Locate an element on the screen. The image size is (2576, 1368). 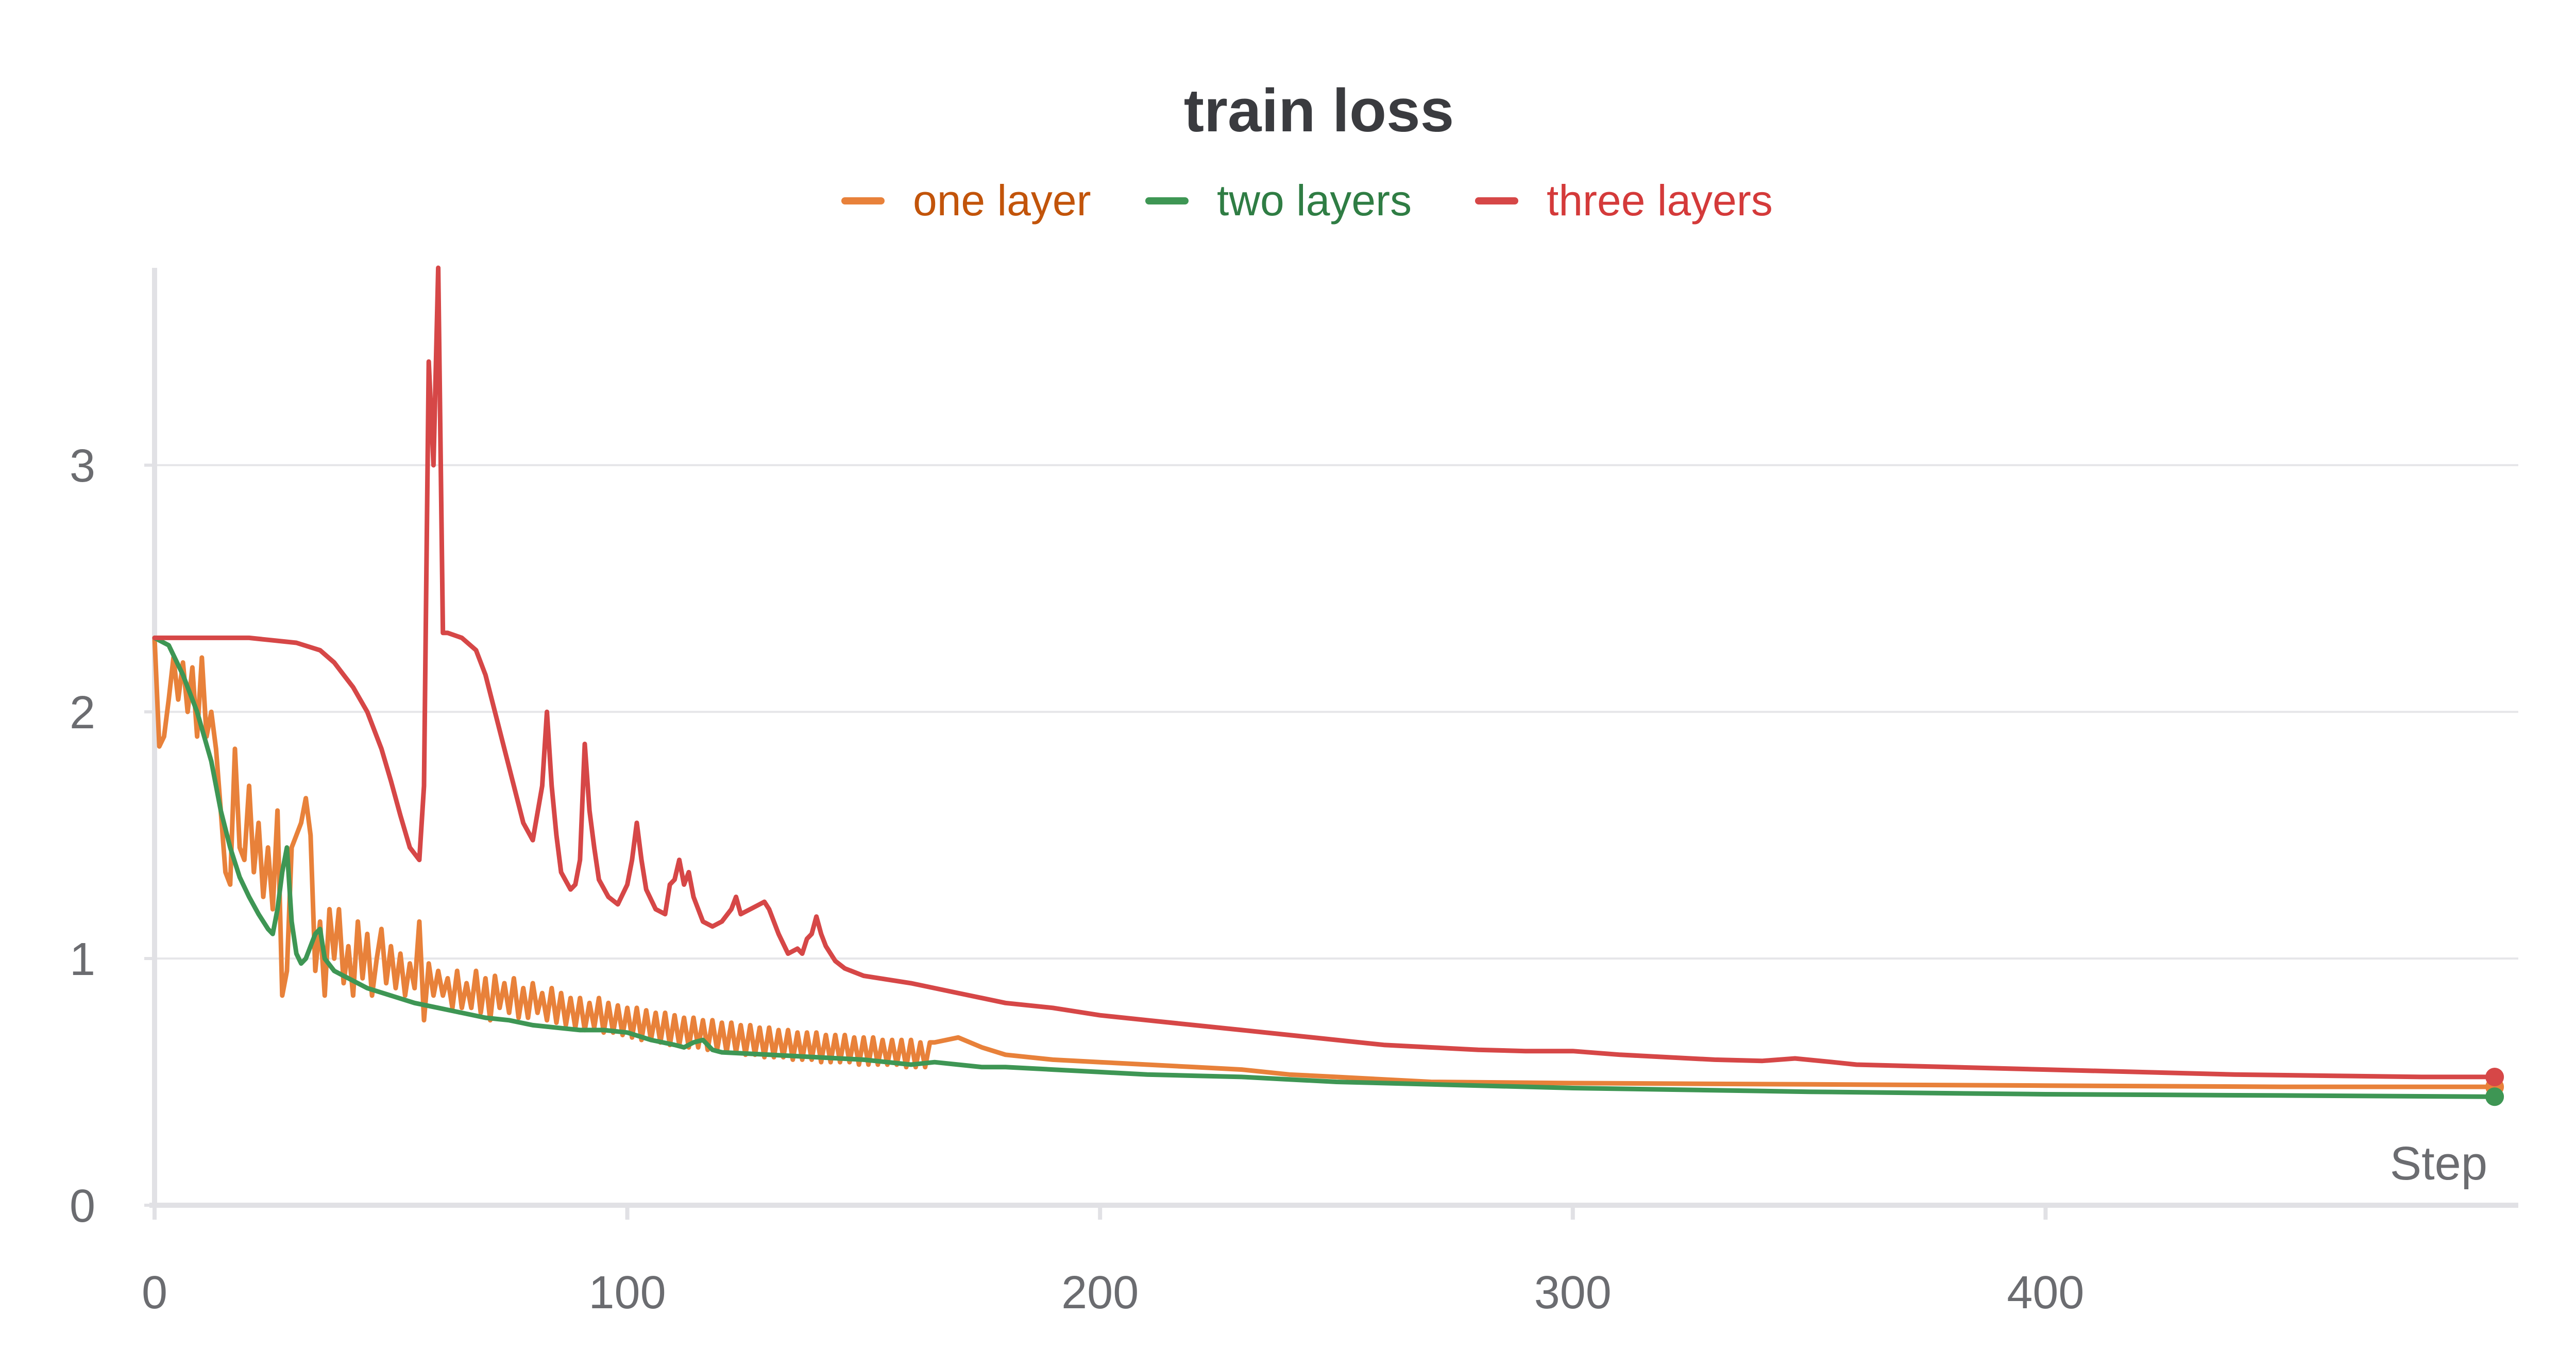
y-tick-label: 0 is located at coordinates (82, 1206).